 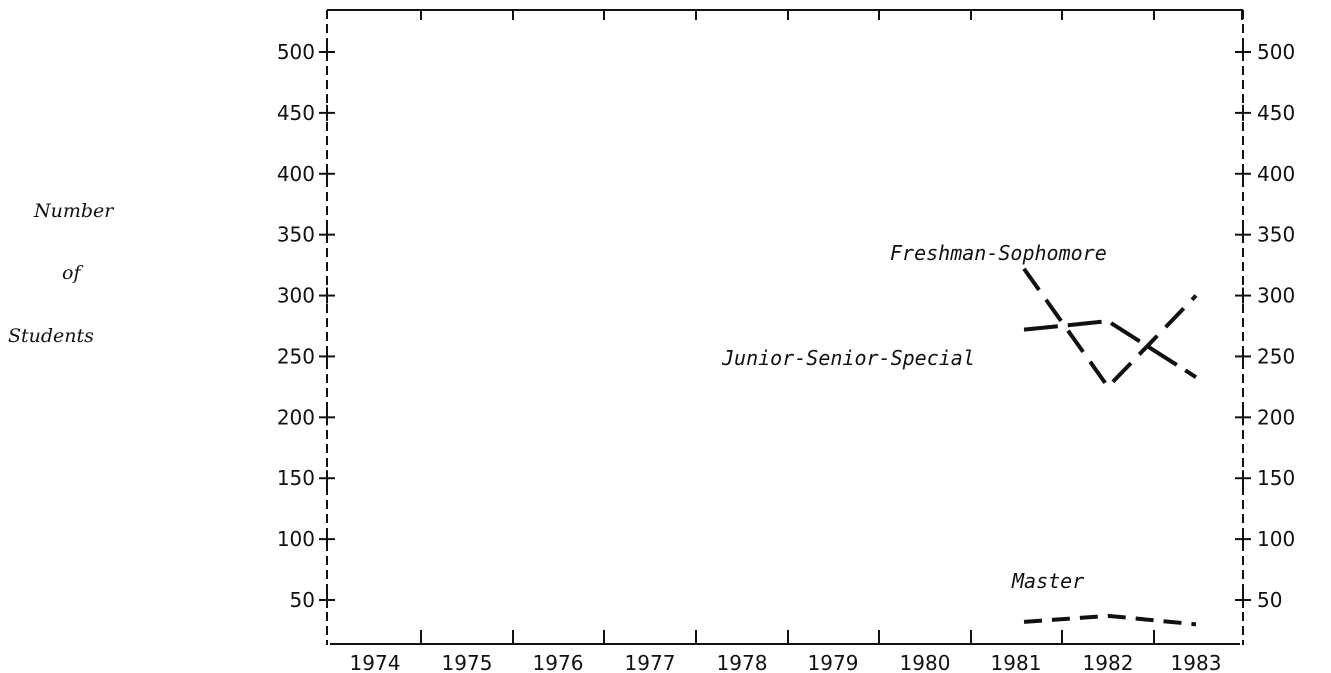 What do you see at coordinates (1276, 52) in the screenshot?
I see `right-y-tick-label: 500` at bounding box center [1276, 52].